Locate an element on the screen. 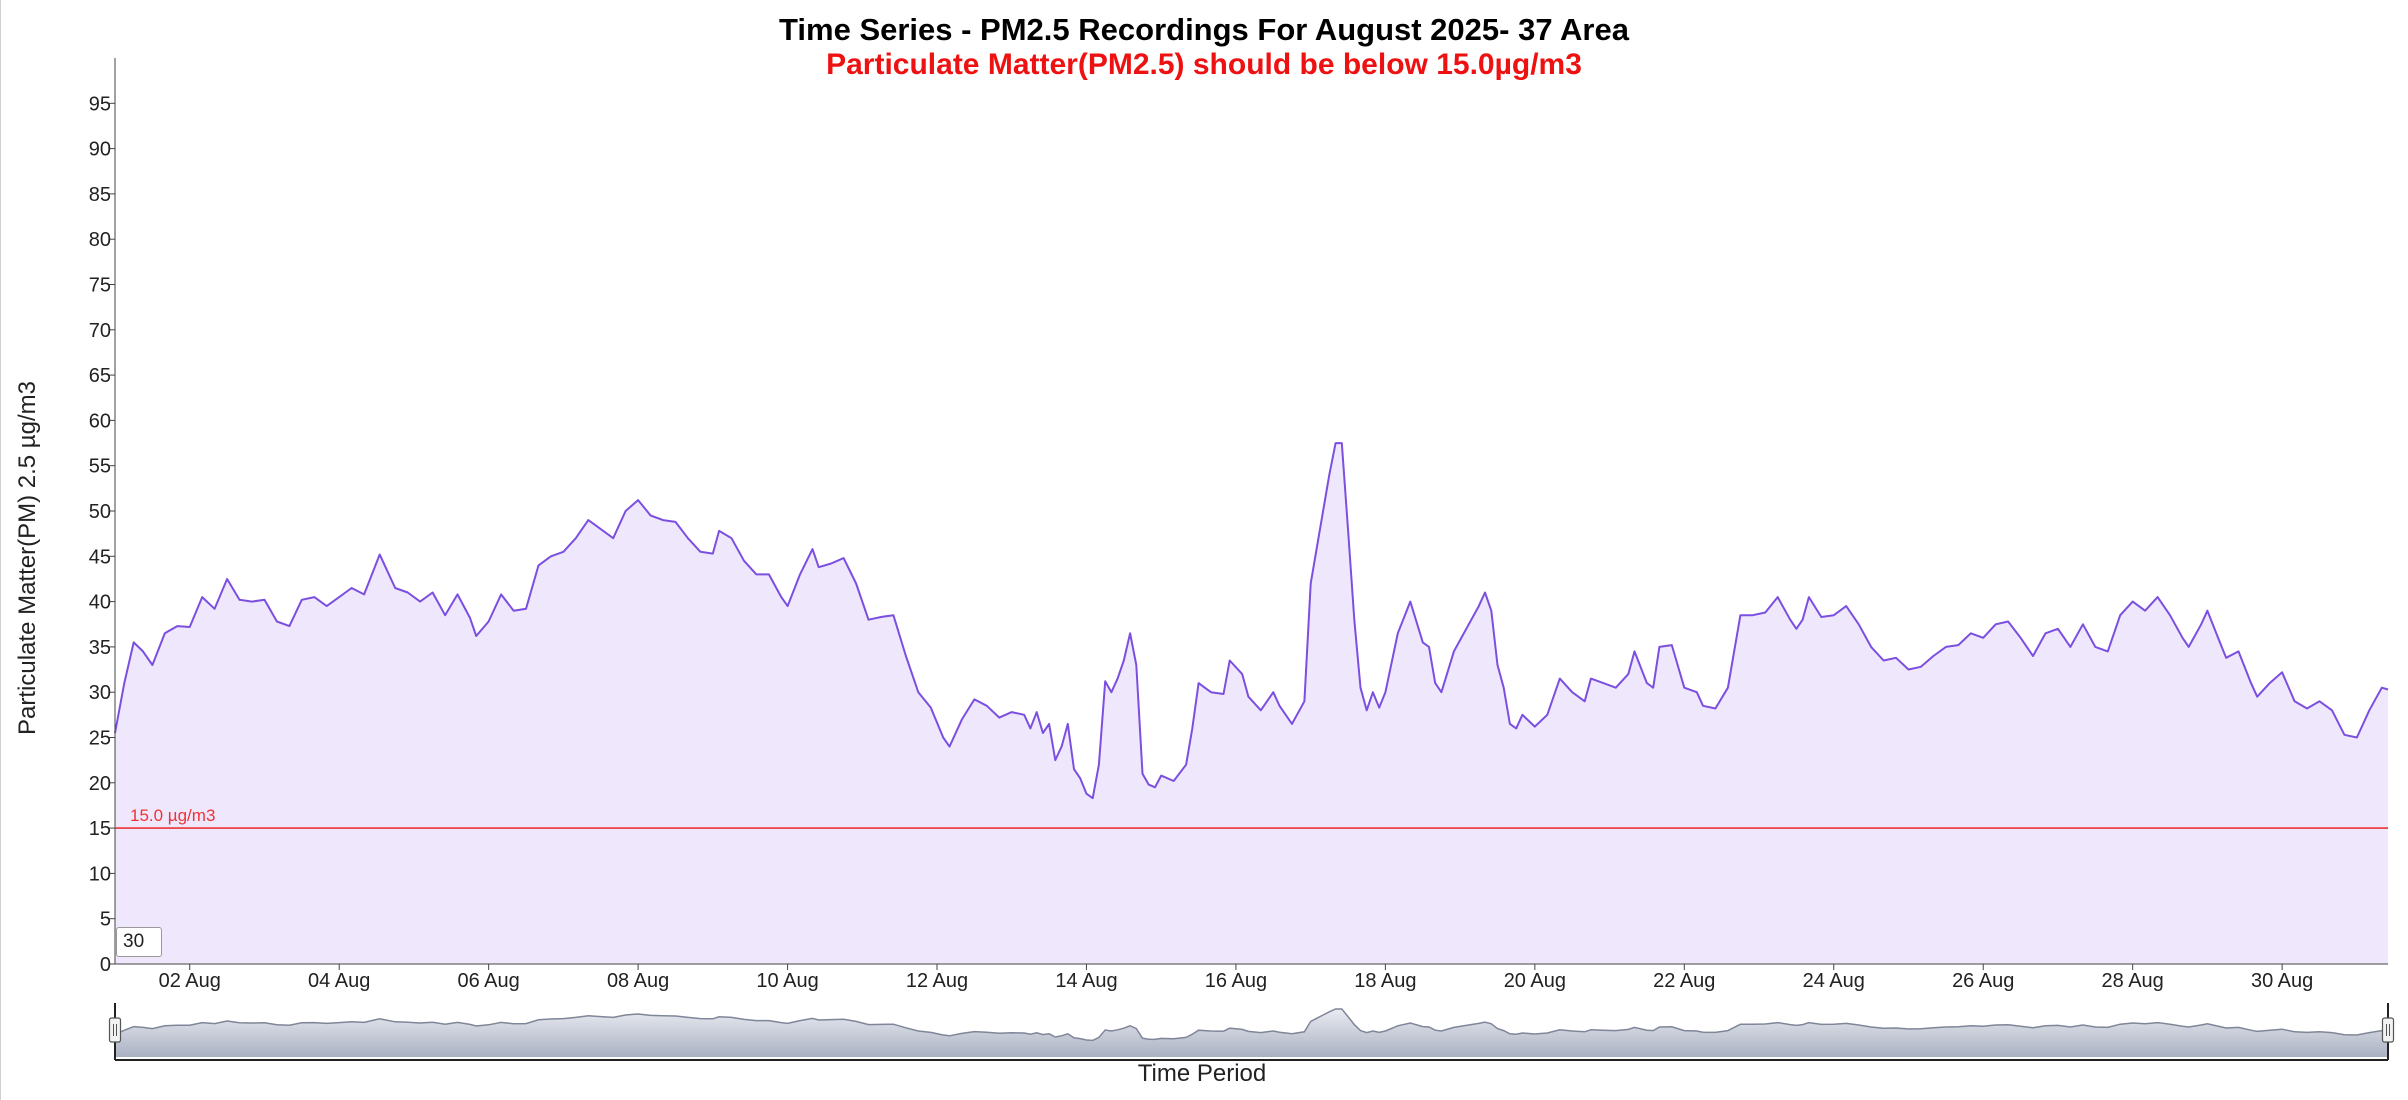 Image resolution: width=2408 pixels, height=1100 pixels. x-tick-label: 22 Aug is located at coordinates (1684, 981).